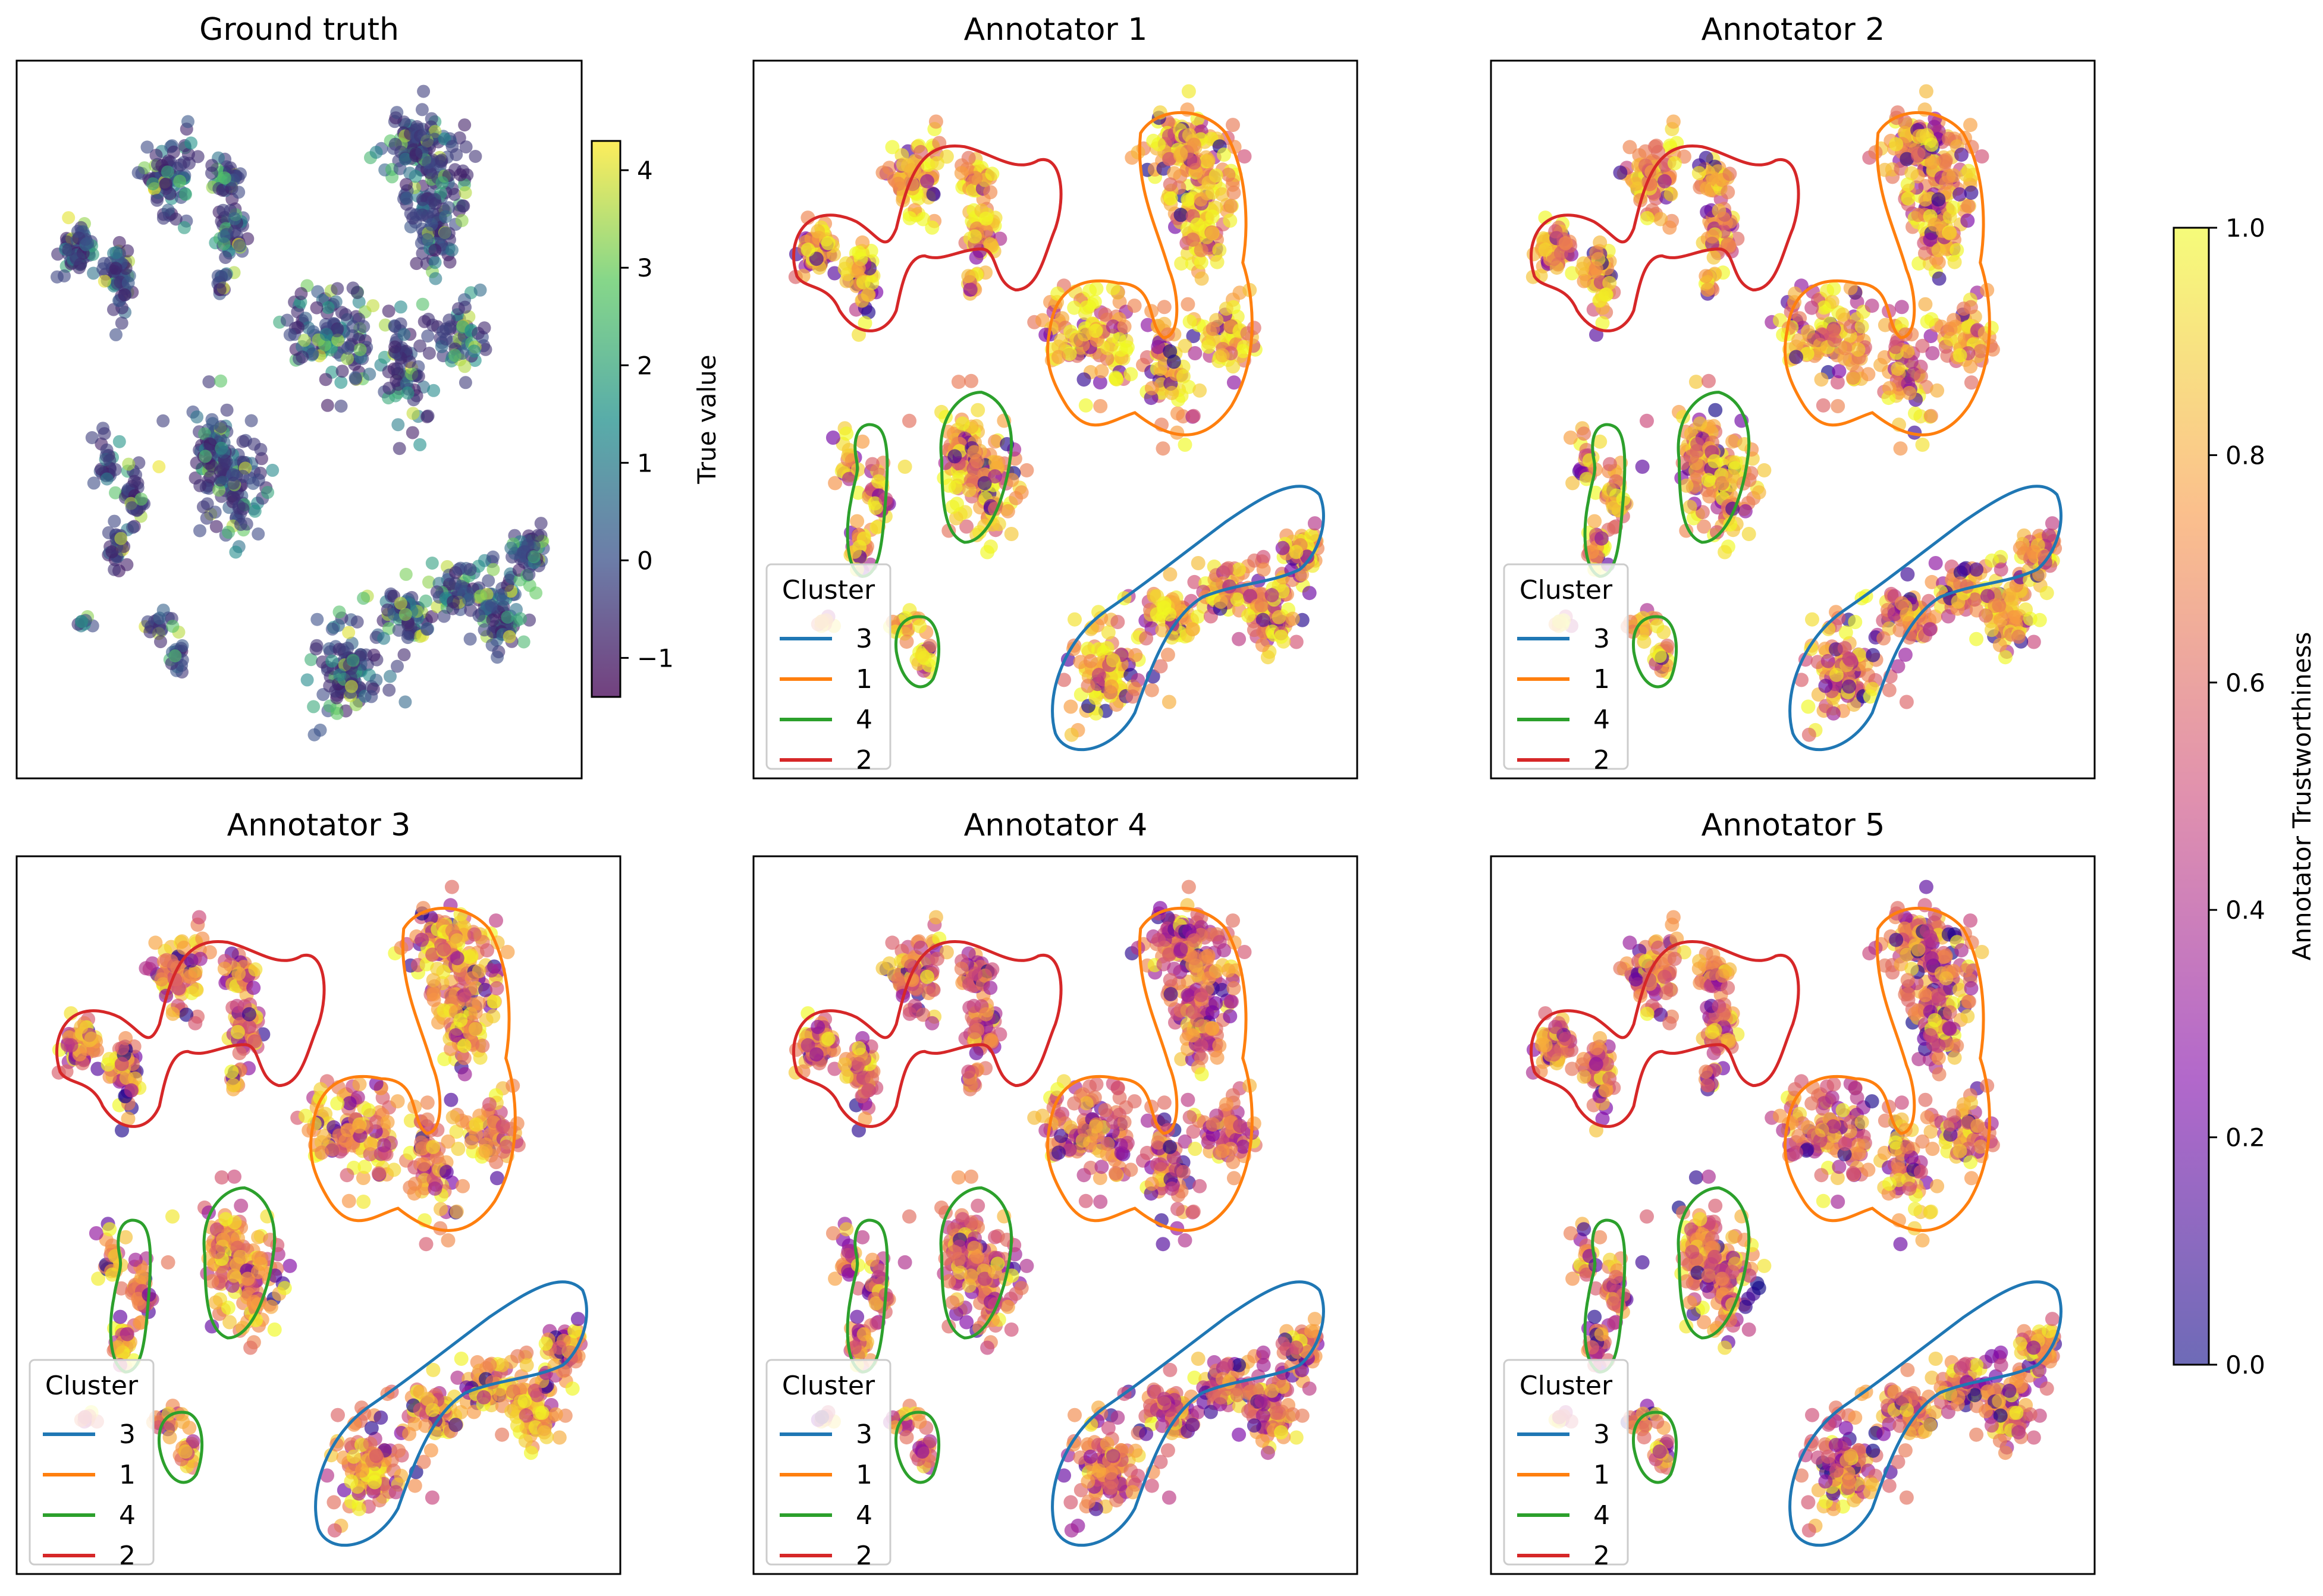  I want to click on colorbar-true-value-gradient, so click(606, 419).